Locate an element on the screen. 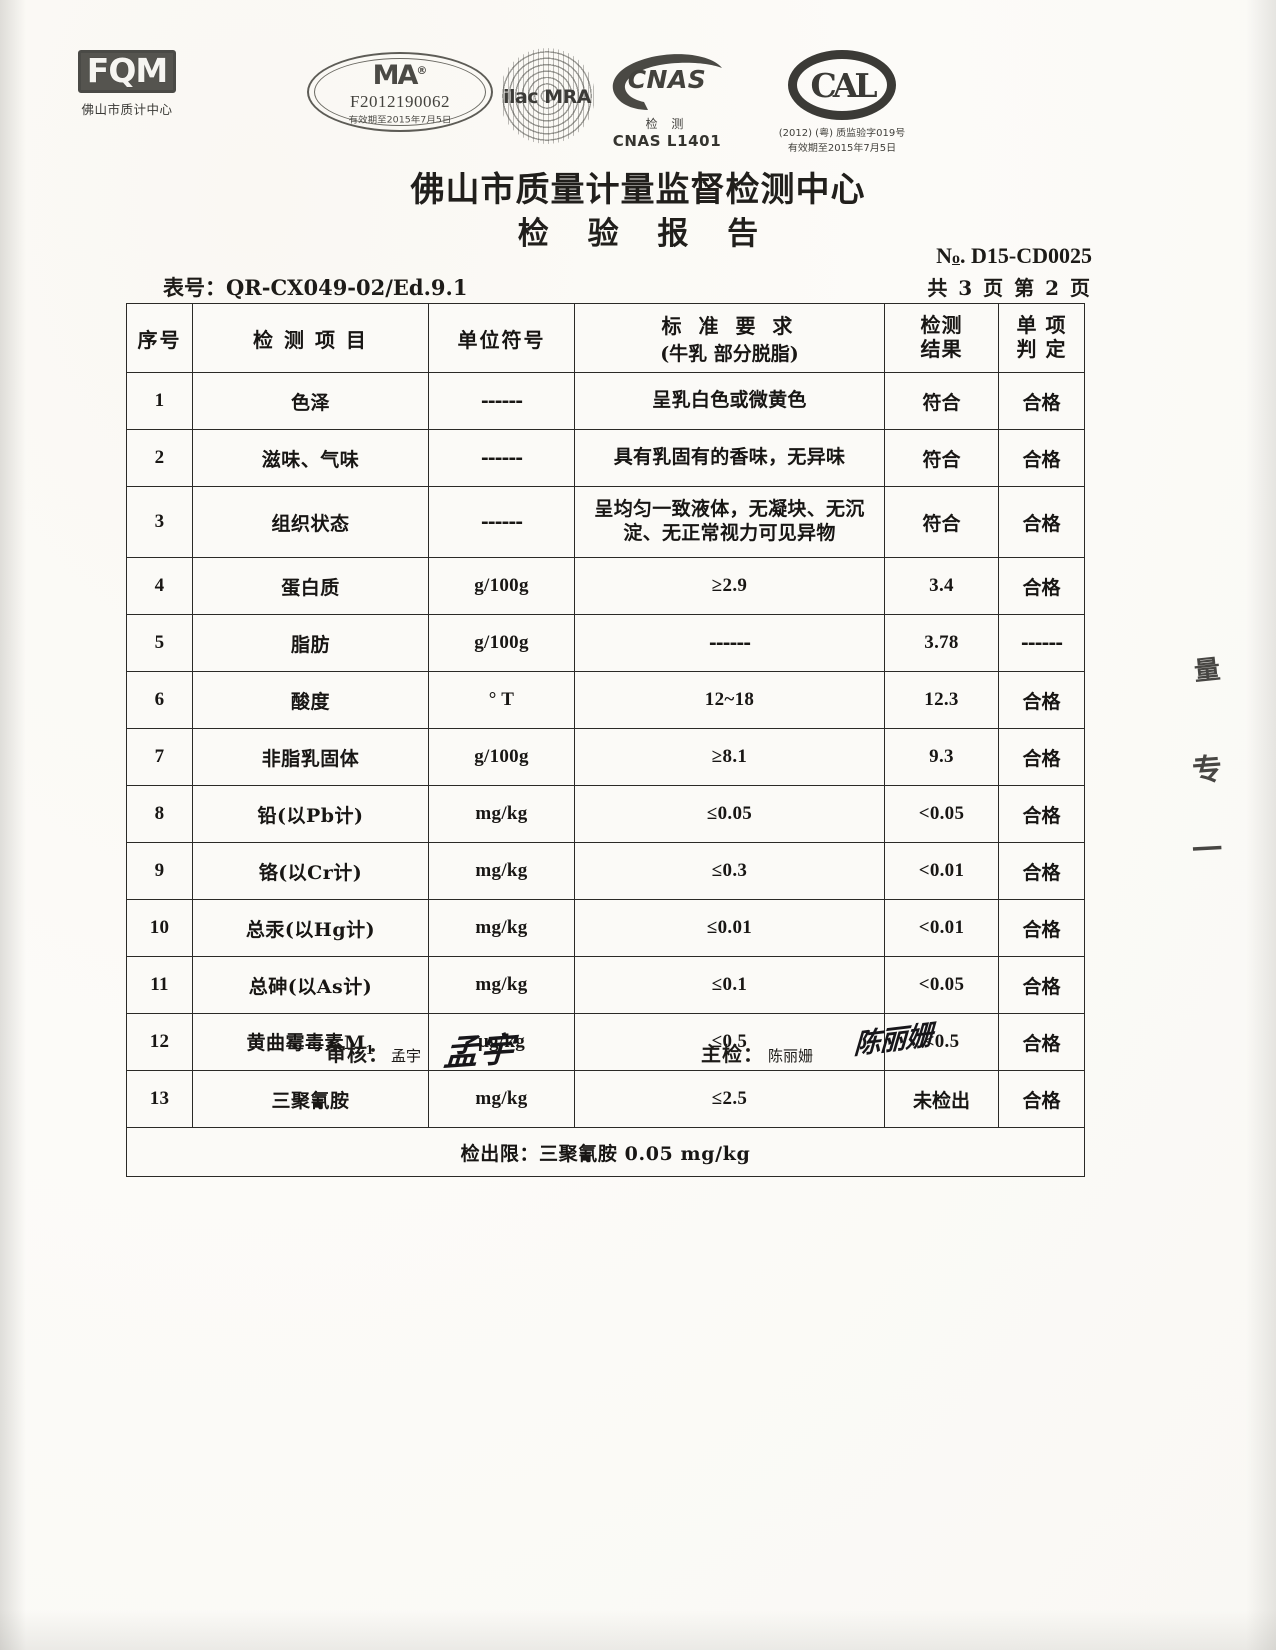 The image size is (1276, 1650). table-row: 9 铬(以Cr计) mg/kg ≤0.3 <0.01 合格 is located at coordinates (605, 871).